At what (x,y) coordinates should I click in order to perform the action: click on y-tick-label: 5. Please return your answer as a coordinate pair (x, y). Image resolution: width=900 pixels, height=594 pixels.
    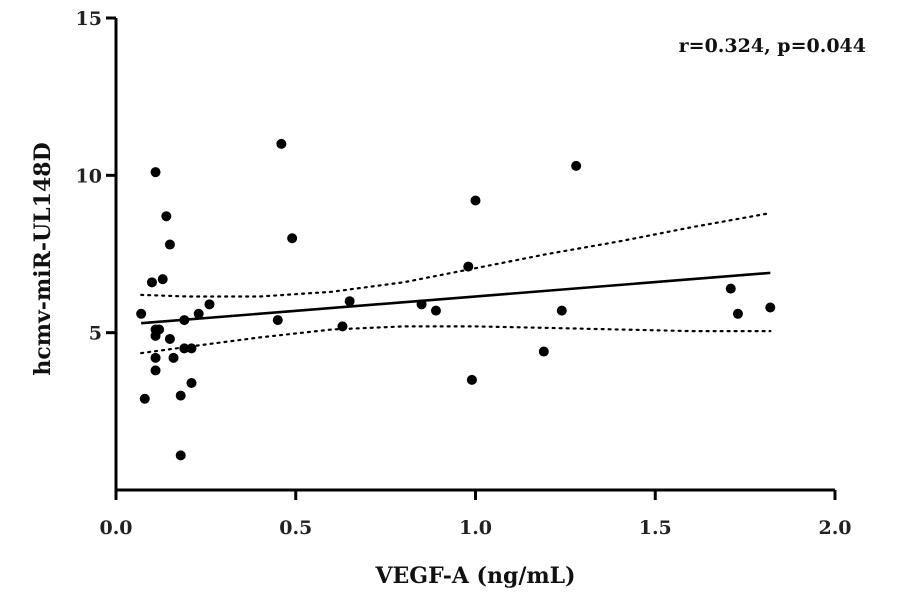
    Looking at the image, I should click on (95, 334).